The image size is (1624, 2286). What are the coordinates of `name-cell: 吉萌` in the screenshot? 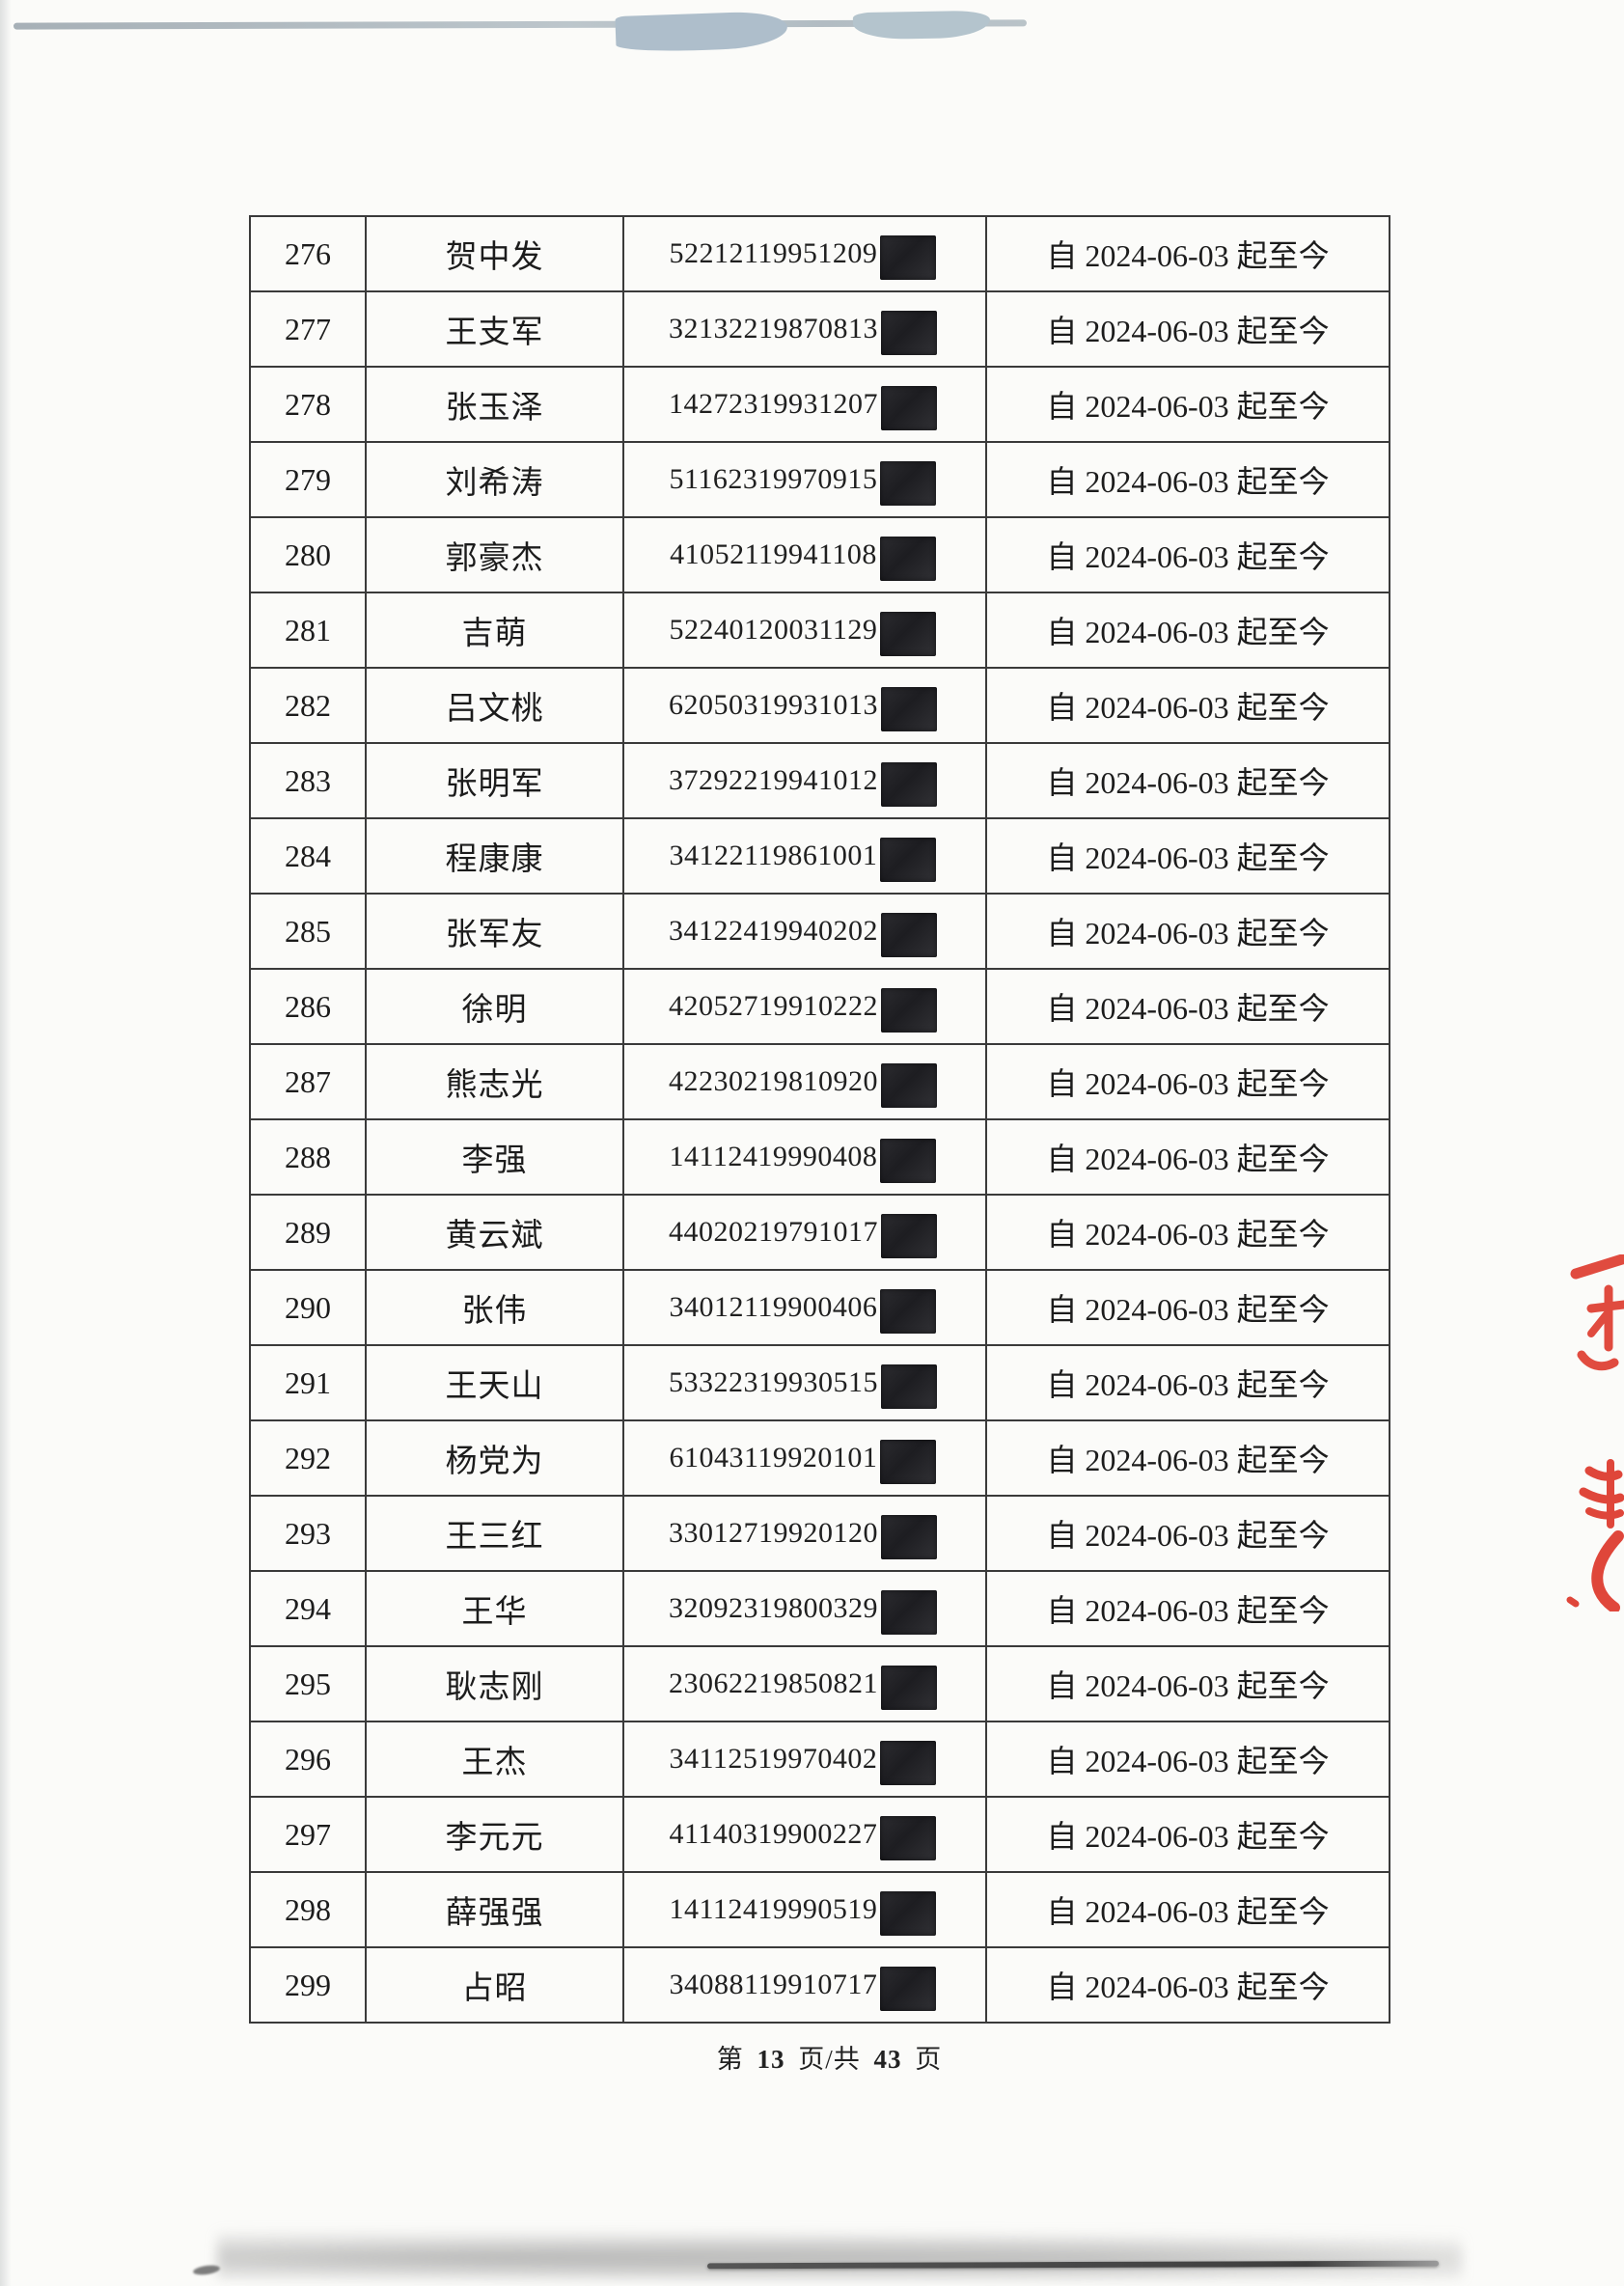 It's located at (496, 630).